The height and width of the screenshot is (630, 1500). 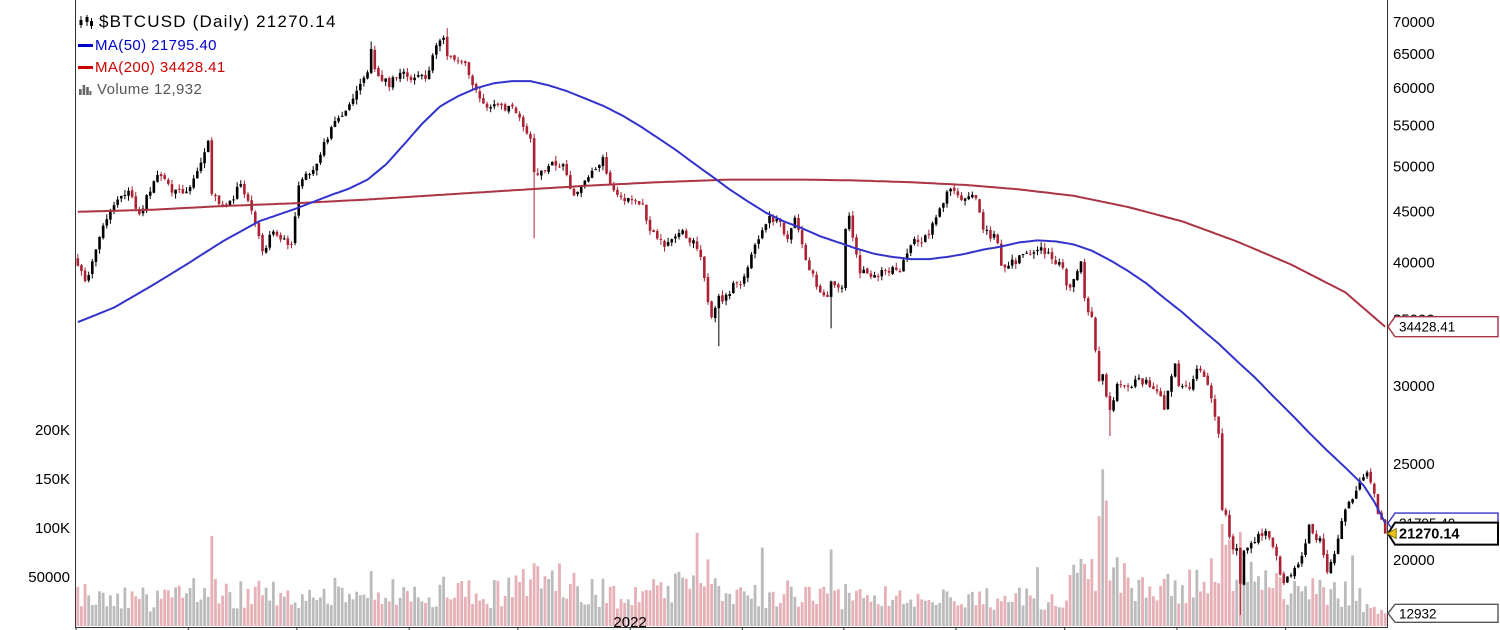 What do you see at coordinates (85, 67) in the screenshot?
I see `ma200-line-swatch` at bounding box center [85, 67].